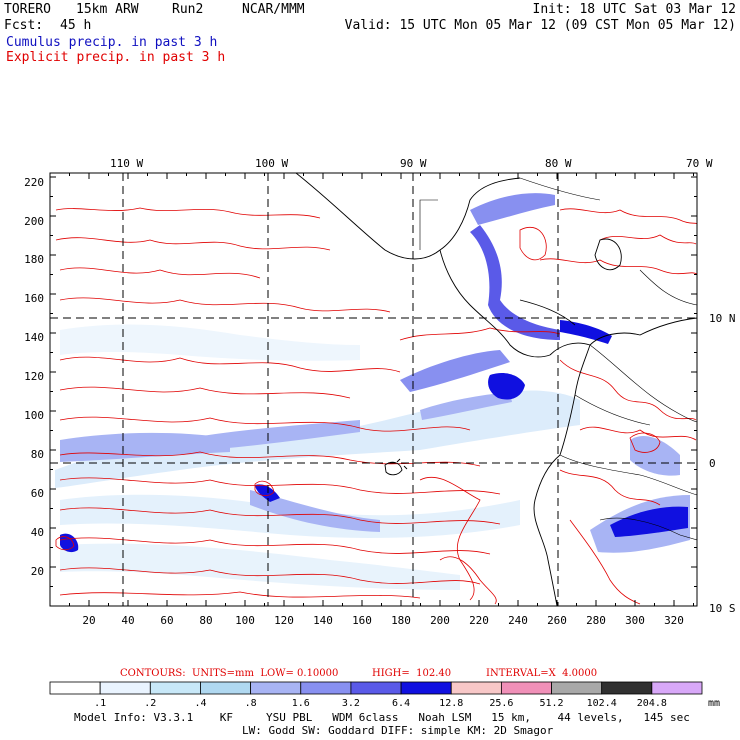  What do you see at coordinates (722, 318) in the screenshot?
I see `lat-label-10n: 10 N` at bounding box center [722, 318].